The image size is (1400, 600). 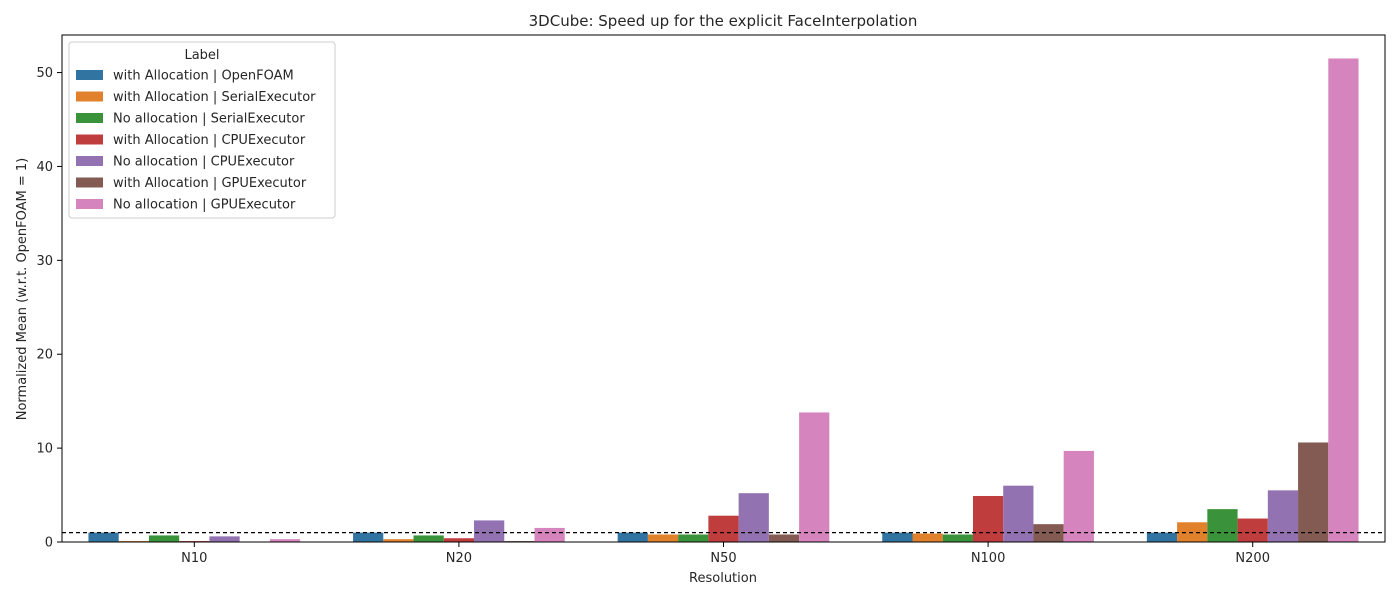 What do you see at coordinates (210, 183) in the screenshot?
I see `legend-entry: with Allocation | GPUExecutor` at bounding box center [210, 183].